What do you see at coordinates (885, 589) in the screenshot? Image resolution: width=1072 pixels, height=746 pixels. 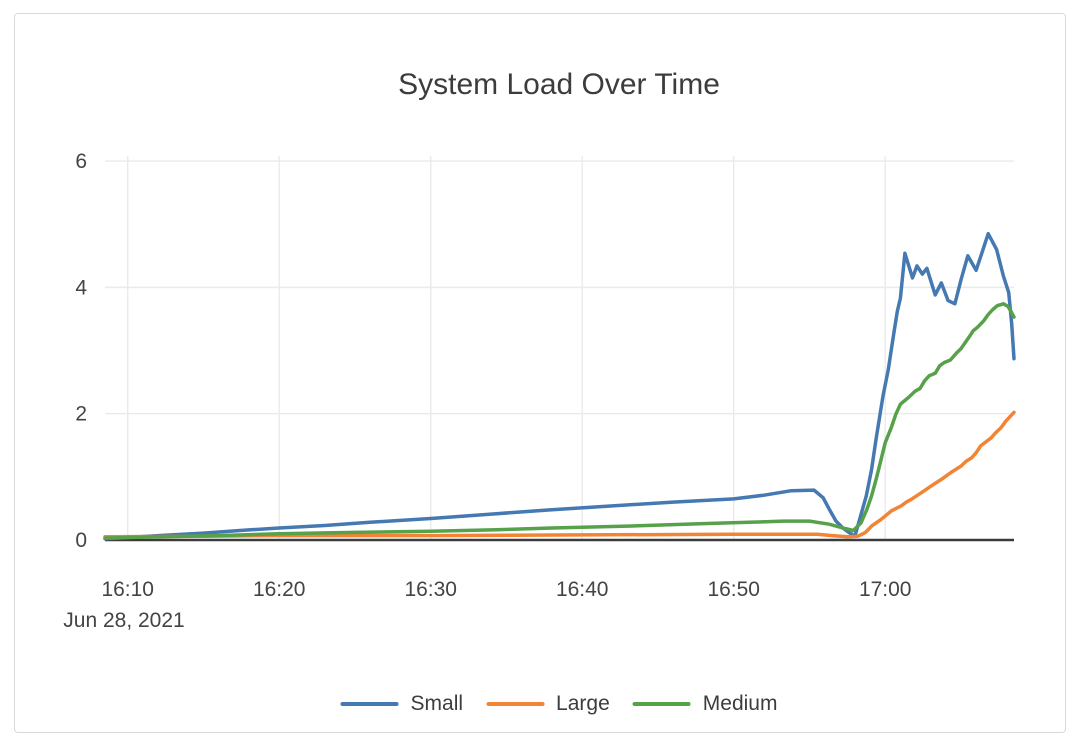 I see `x-tick-label: 17:00` at bounding box center [885, 589].